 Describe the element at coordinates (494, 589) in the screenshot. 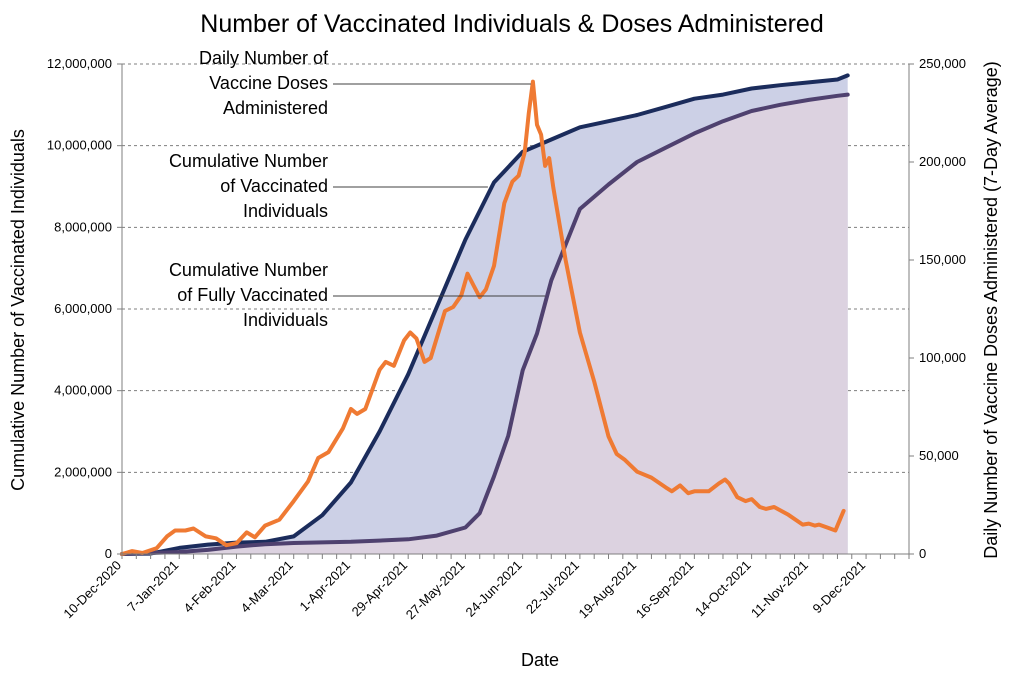

I see `x-tick-label: 24-Jun-2021` at that location.